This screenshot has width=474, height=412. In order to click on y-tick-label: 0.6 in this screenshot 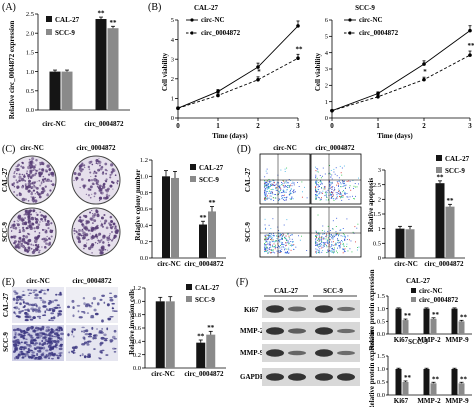, I will do `click(144, 209)`.